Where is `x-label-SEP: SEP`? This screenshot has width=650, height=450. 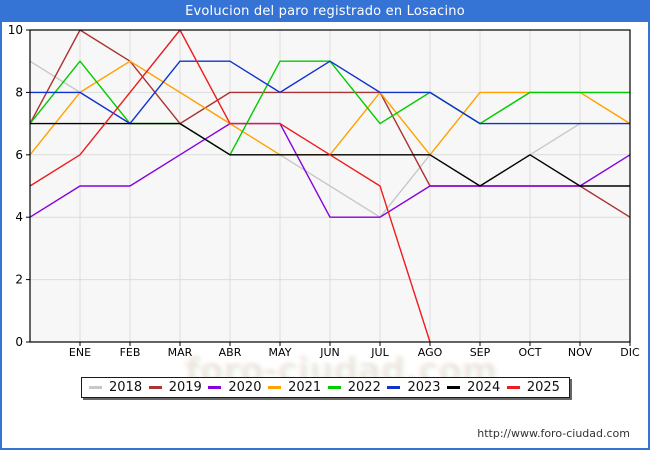
x-label-SEP: SEP is located at coordinates (480, 352).